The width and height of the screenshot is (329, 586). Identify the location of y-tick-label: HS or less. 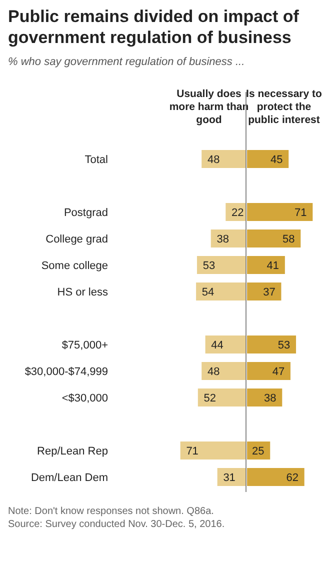
(82, 292).